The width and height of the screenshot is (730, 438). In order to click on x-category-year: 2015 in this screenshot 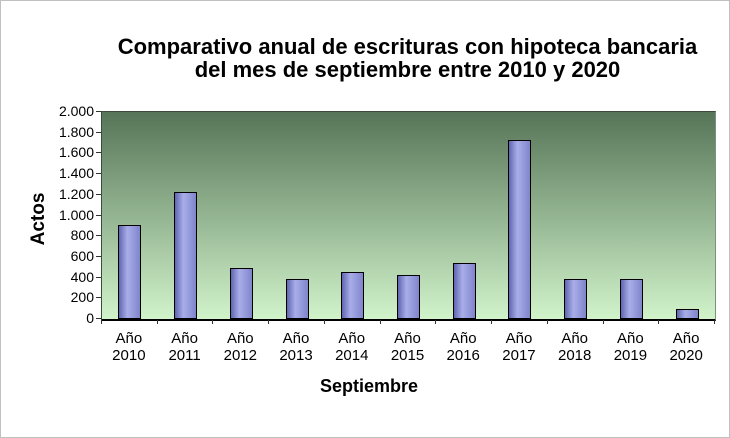, I will do `click(407, 355)`.